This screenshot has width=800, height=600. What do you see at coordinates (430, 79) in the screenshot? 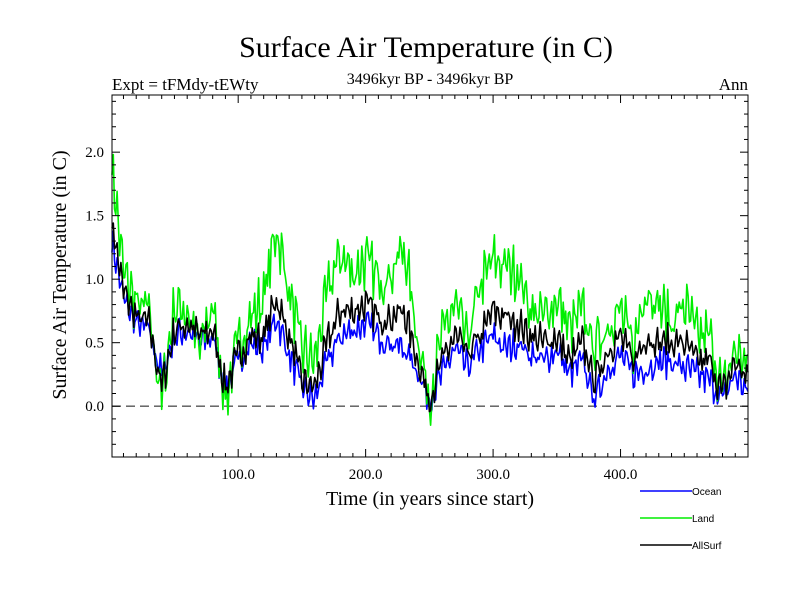
I see `chart-subtitle: 3496kyr BP - 3496kyr BP` at bounding box center [430, 79].